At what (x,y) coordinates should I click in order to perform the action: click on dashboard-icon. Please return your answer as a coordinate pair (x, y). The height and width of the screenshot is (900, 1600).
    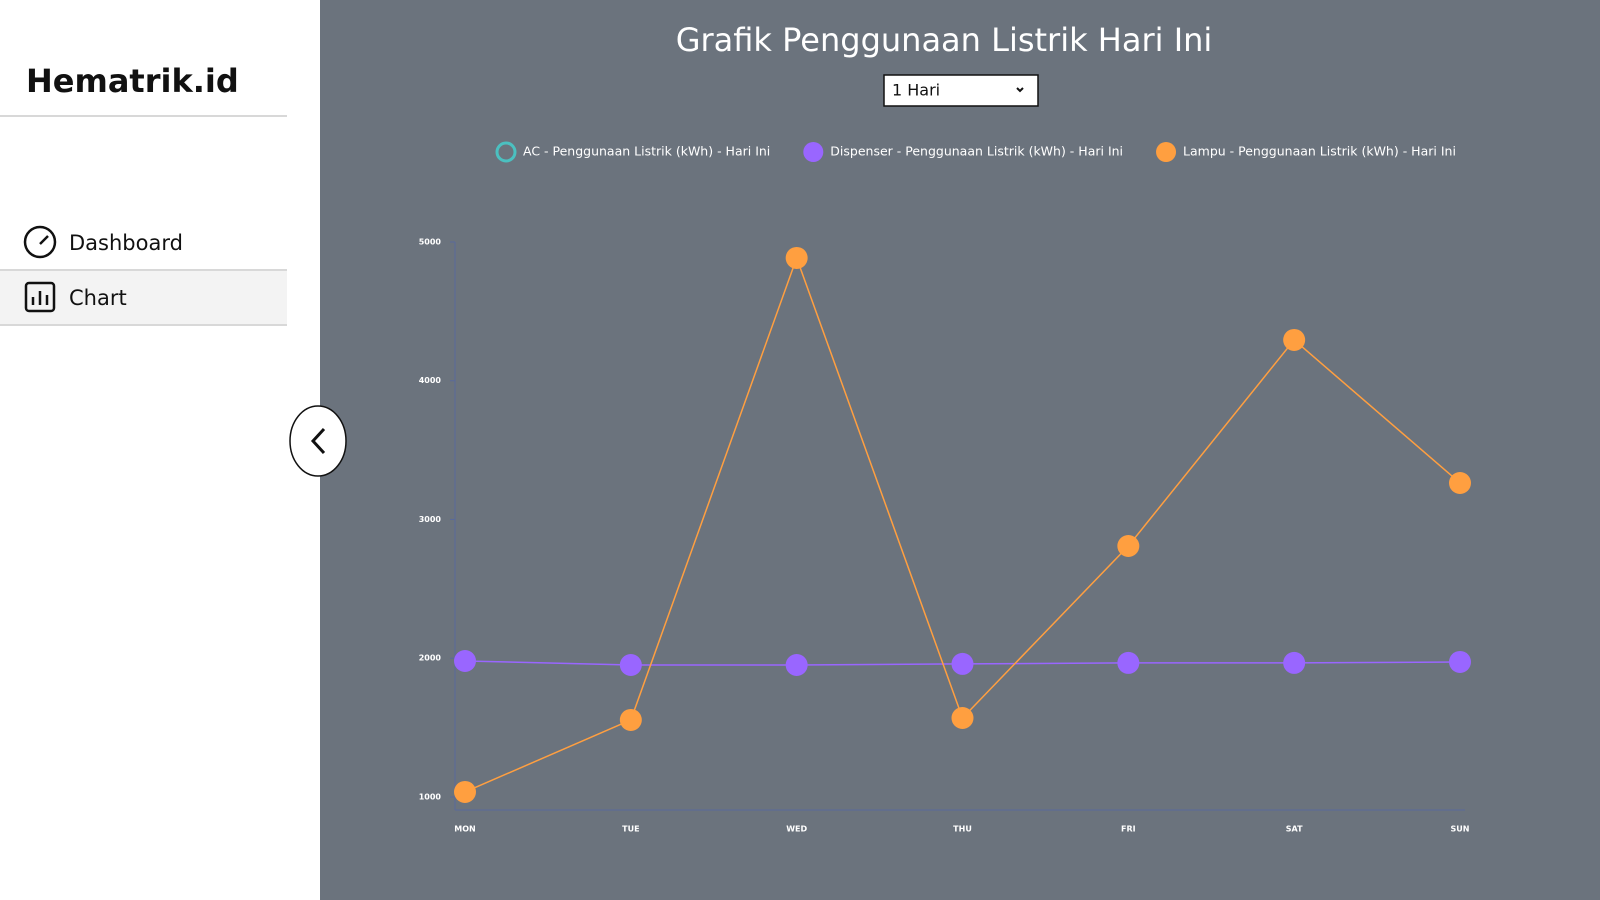
    Looking at the image, I should click on (40, 242).